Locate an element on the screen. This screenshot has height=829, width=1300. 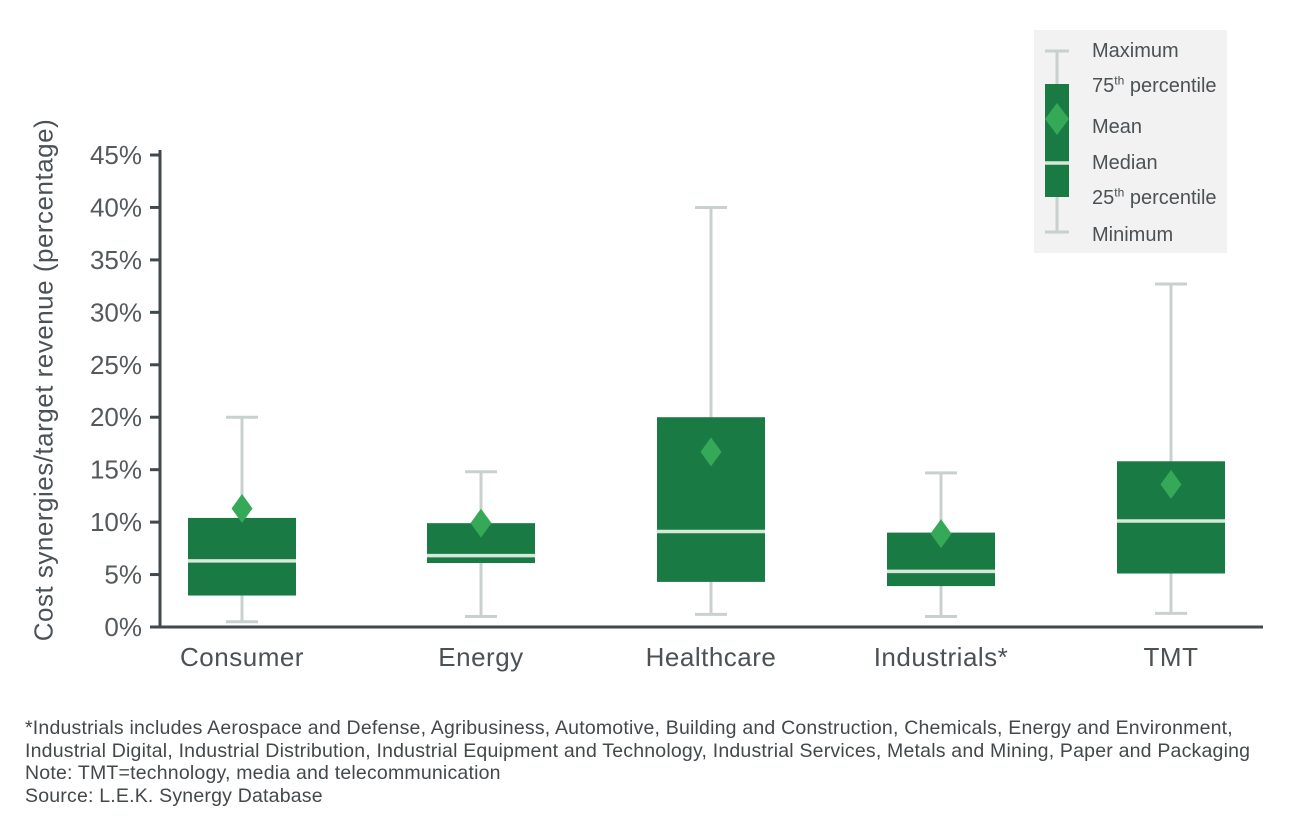
category-label-consumer: Consumer is located at coordinates (242, 657).